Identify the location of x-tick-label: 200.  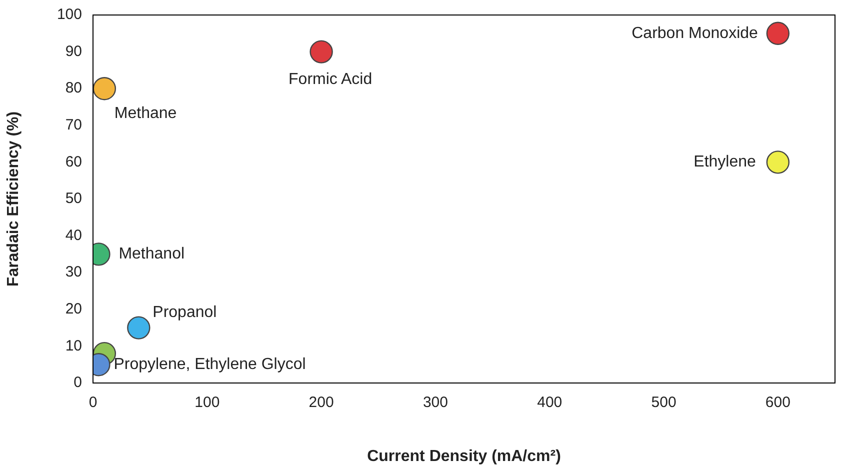
(321, 403).